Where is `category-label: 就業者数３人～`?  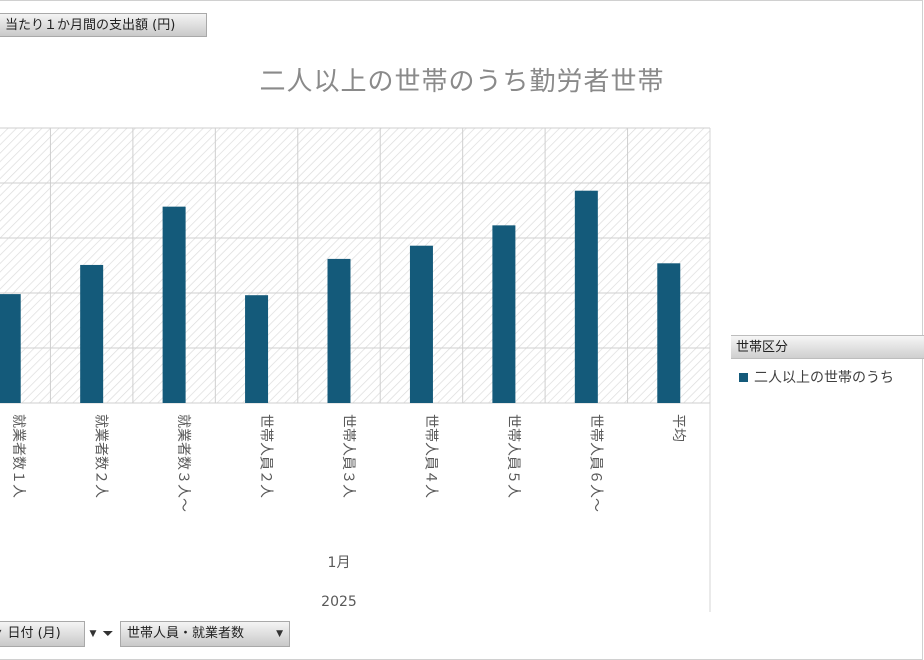 category-label: 就業者数３人～ is located at coordinates (183, 463).